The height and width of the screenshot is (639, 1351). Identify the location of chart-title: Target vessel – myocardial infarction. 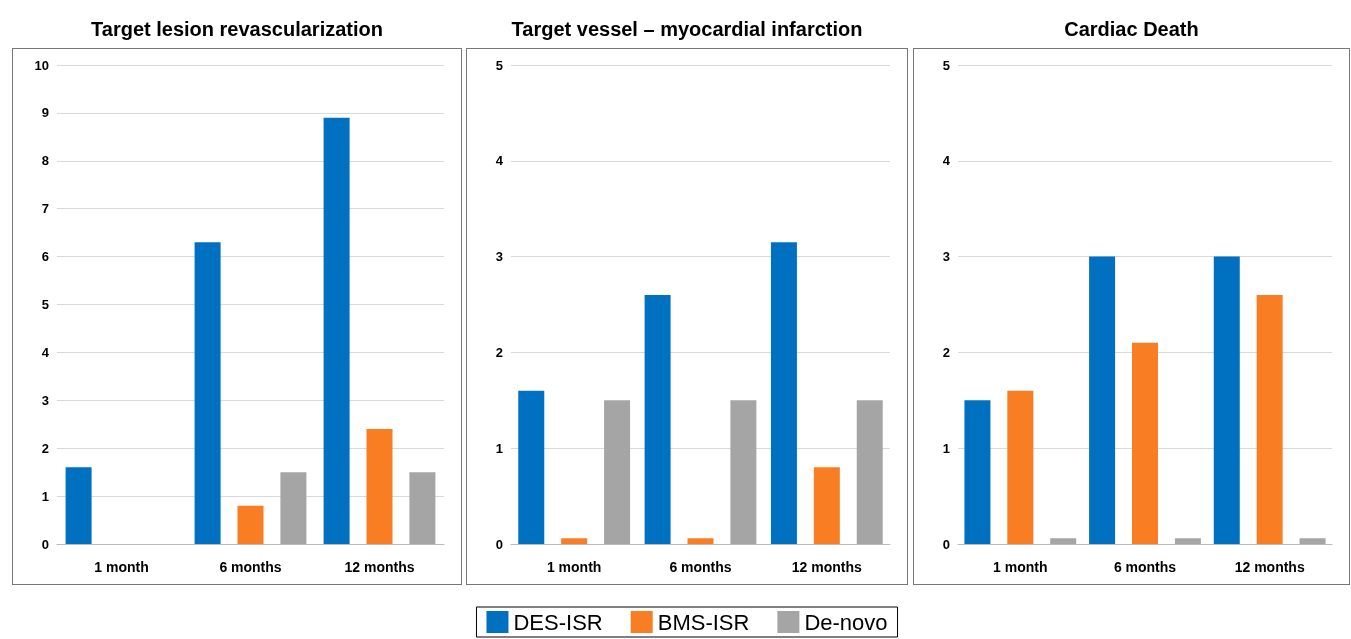
(687, 29).